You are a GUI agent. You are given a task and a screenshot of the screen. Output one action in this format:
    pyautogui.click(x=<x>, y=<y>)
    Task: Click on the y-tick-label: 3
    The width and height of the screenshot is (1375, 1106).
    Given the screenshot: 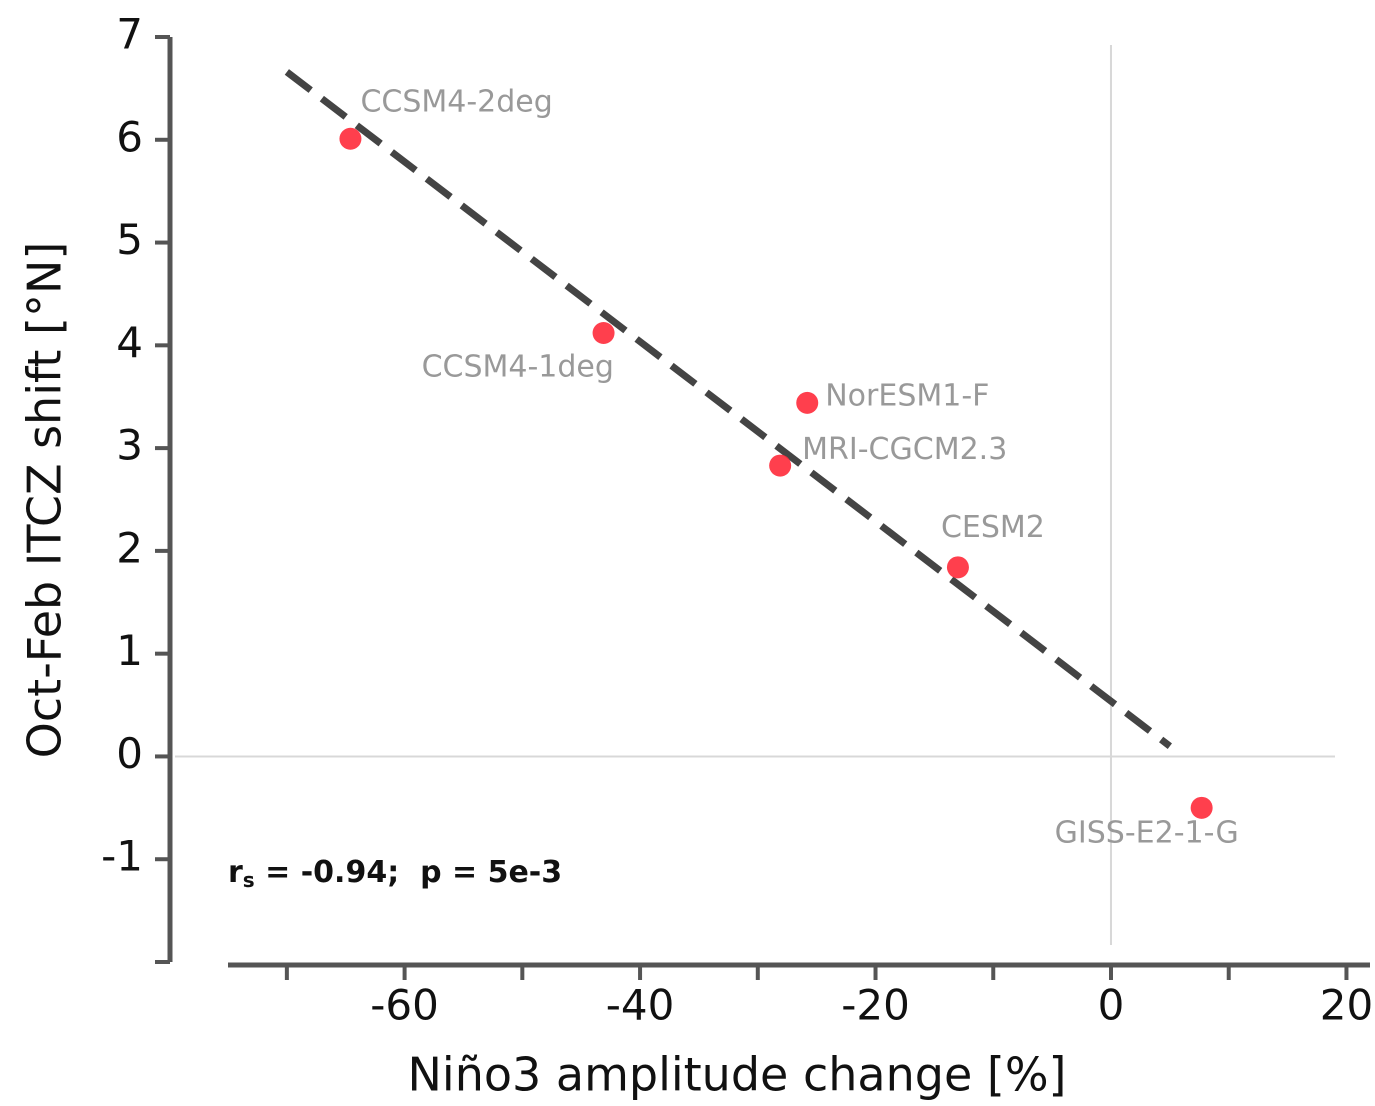 What is the action you would take?
    pyautogui.click(x=129, y=445)
    